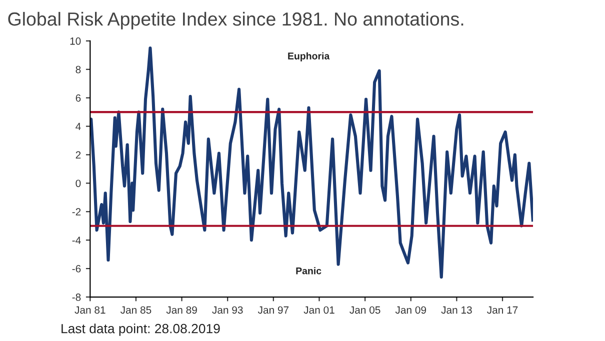 The height and width of the screenshot is (341, 605). Describe the element at coordinates (502, 310) in the screenshot. I see `x-tick-label: Jan 17` at that location.